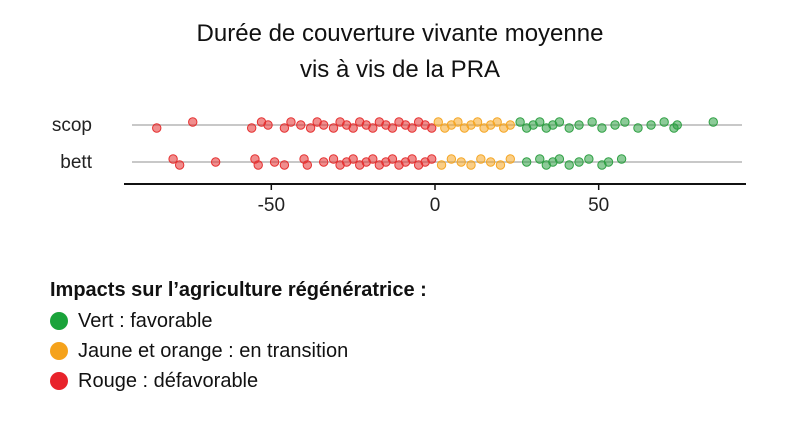 This screenshot has width=800, height=428. What do you see at coordinates (271, 205) in the screenshot?
I see `x-tick-label: -50` at bounding box center [271, 205].